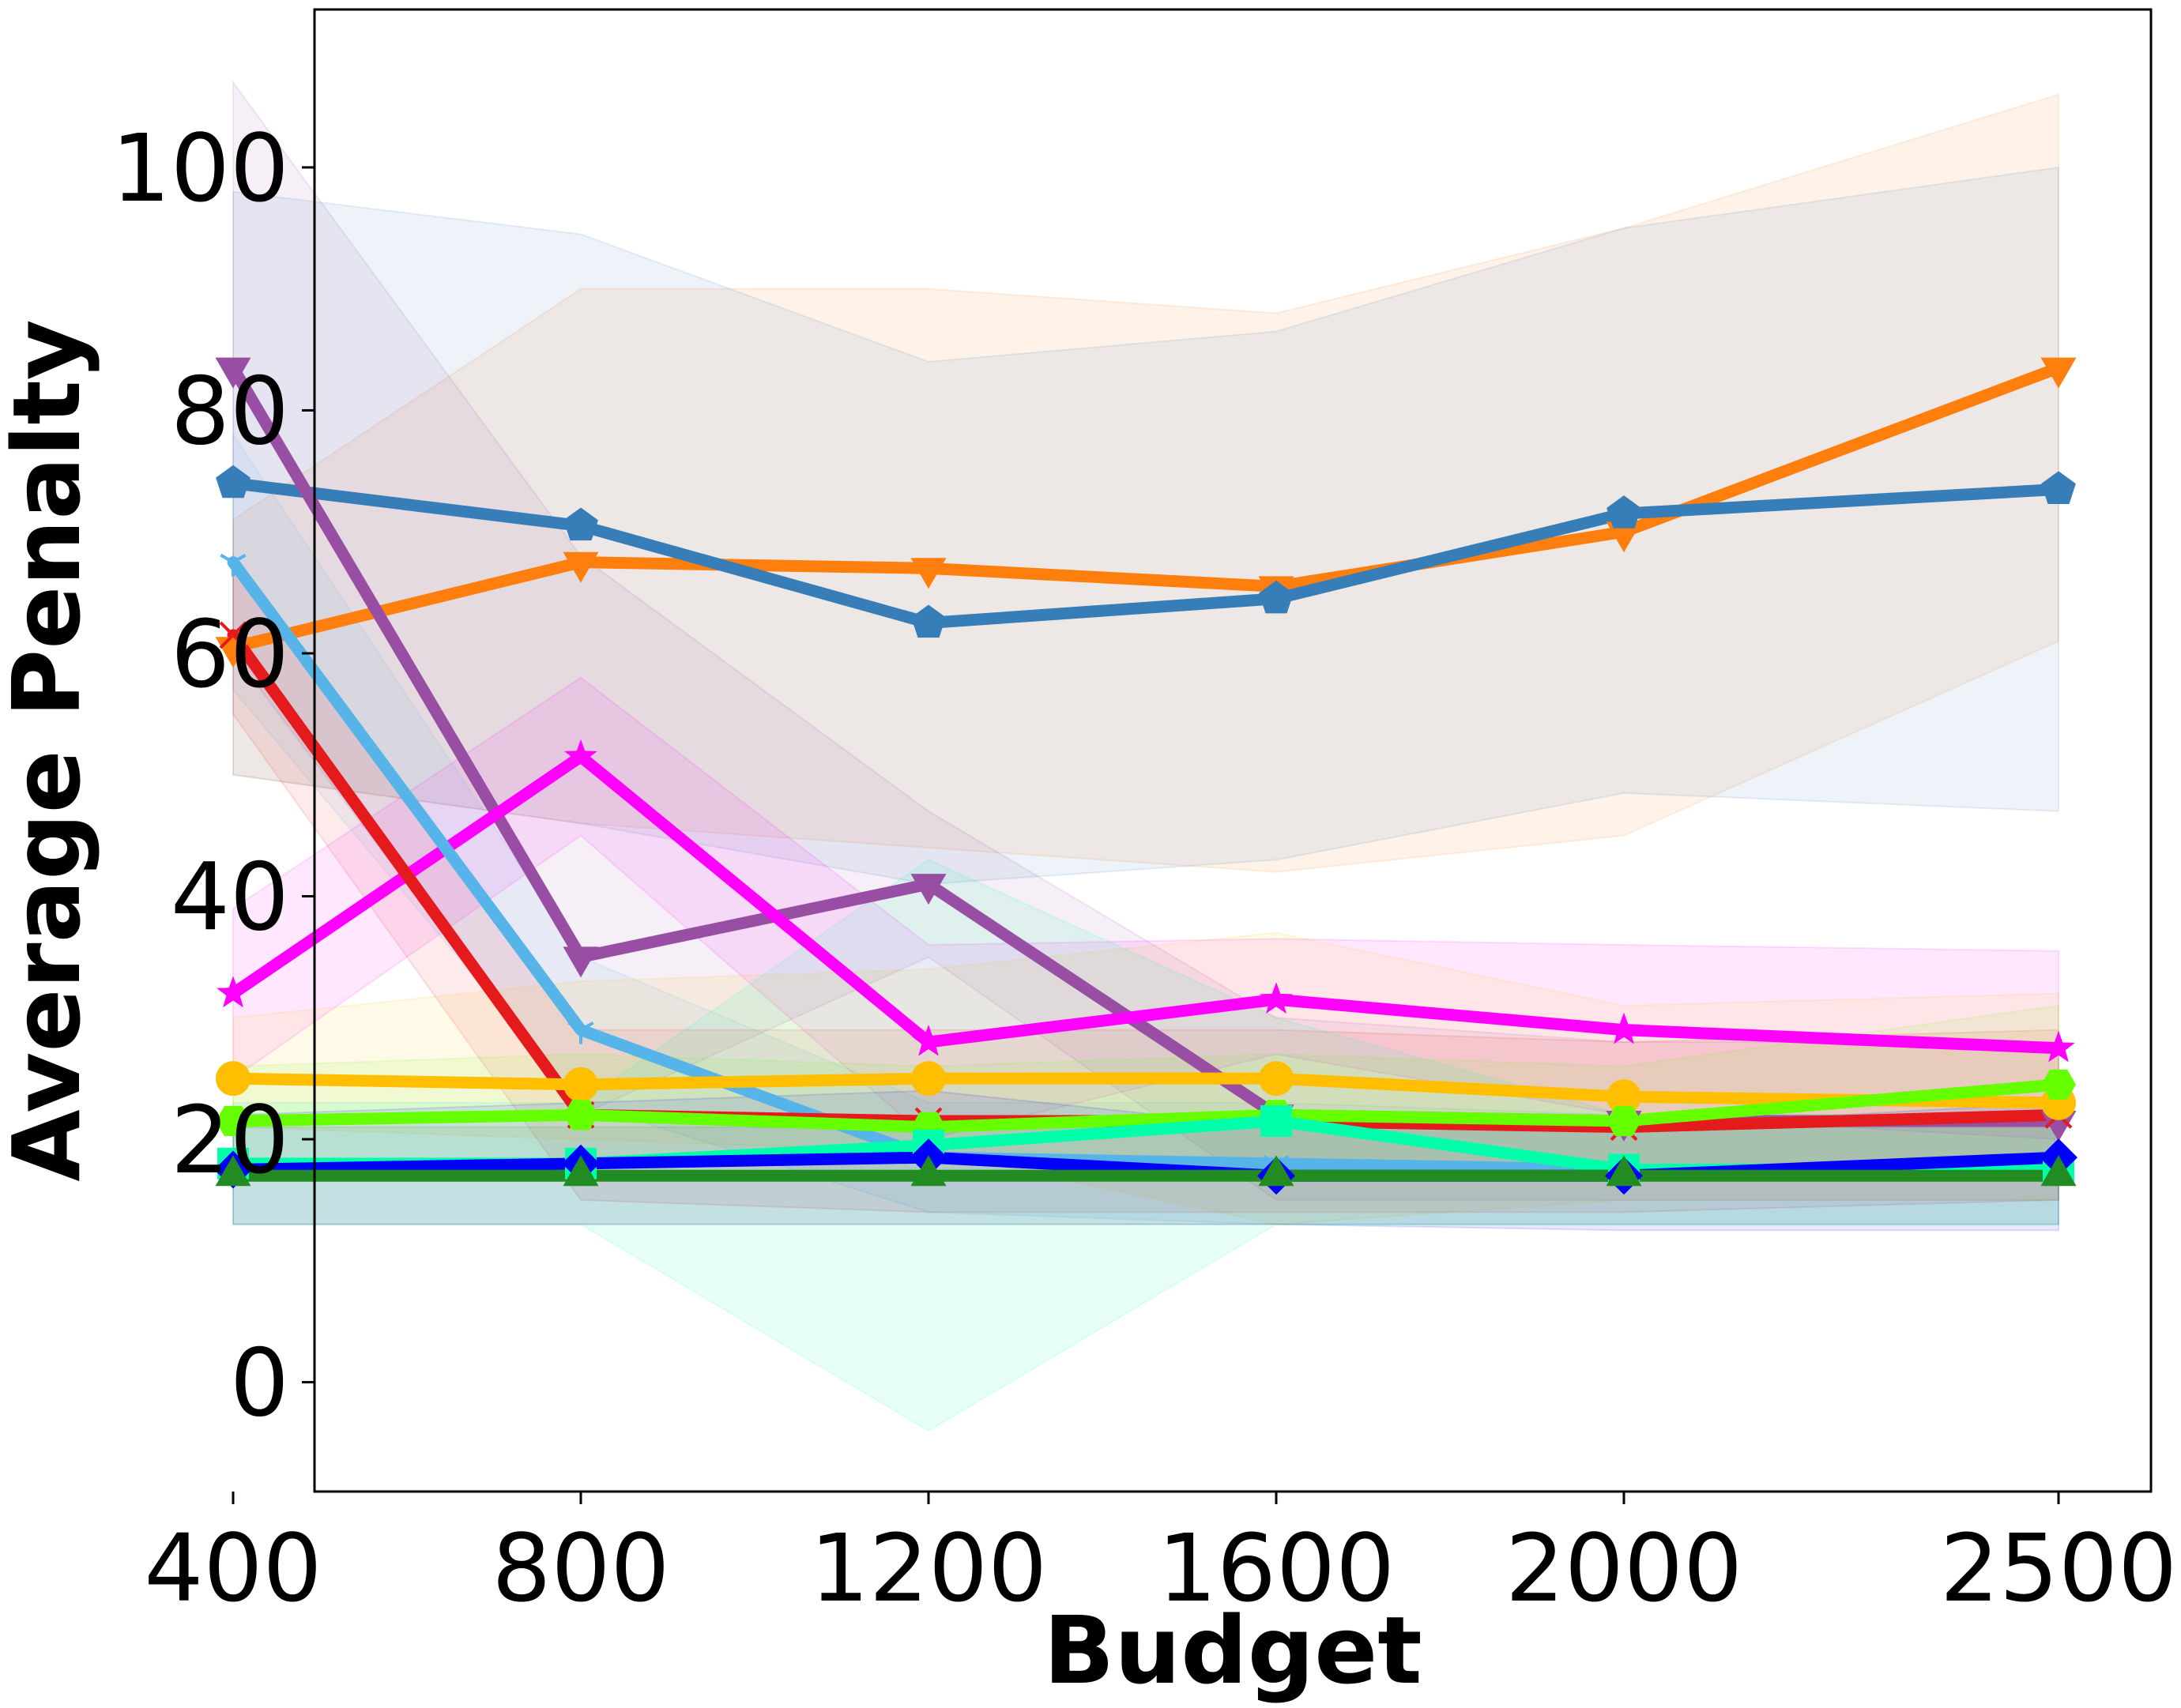 The width and height of the screenshot is (2181, 1708). I want to click on x-tick-label: 2000, so click(1623, 1568).